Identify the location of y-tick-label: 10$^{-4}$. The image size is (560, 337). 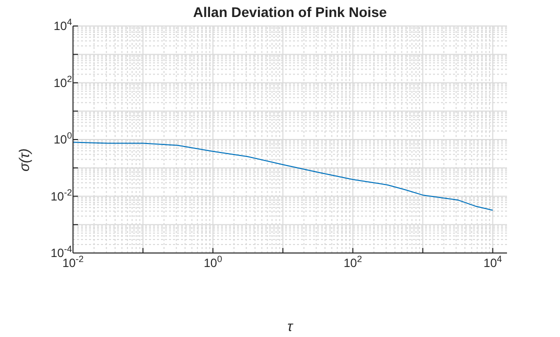
(61, 252).